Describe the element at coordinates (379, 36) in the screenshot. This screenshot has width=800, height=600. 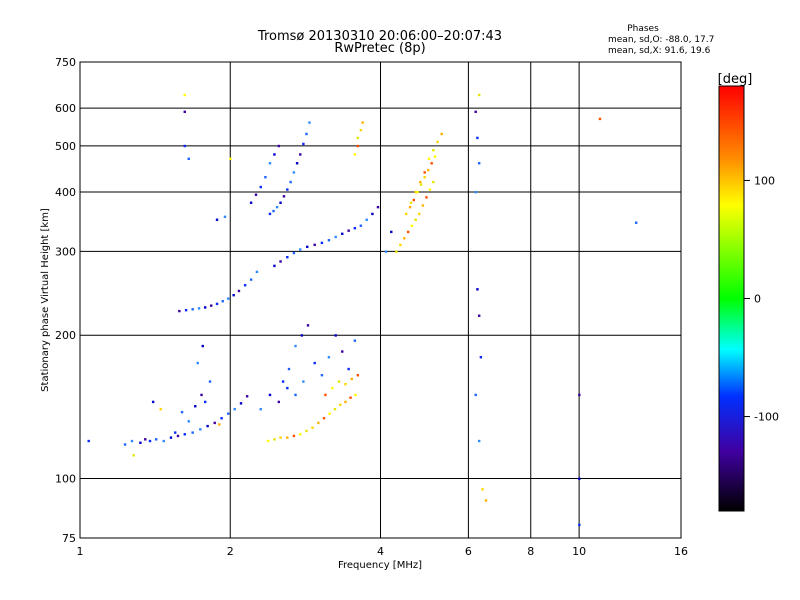
I see `chart-title: Tromsø 20130310 20:06:00–20:07:43` at that location.